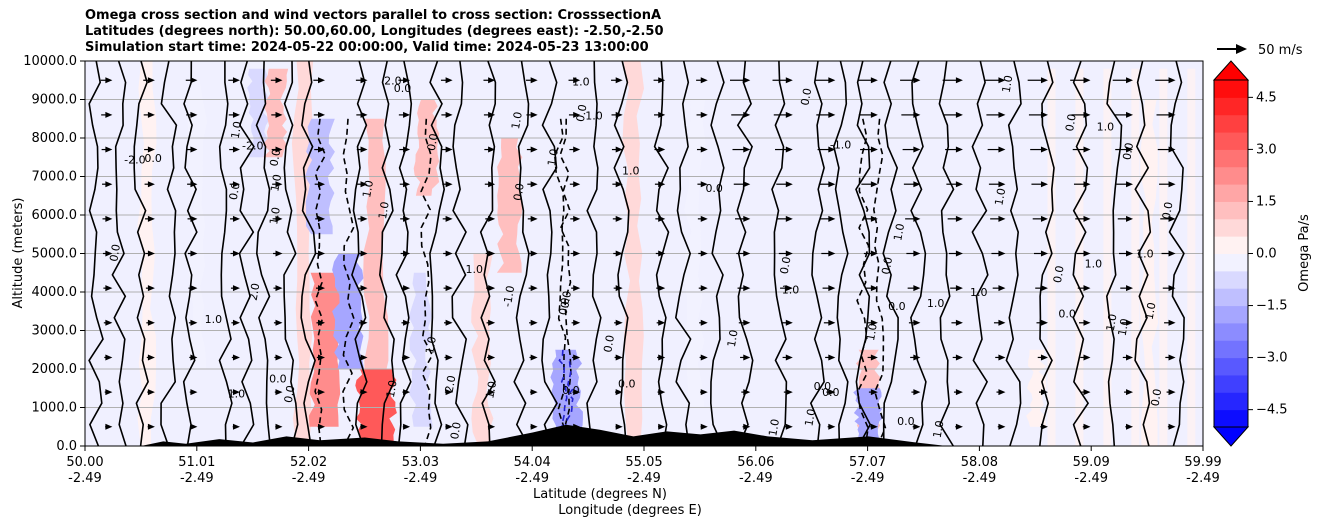 The height and width of the screenshot is (526, 1320). What do you see at coordinates (66, 446) in the screenshot?
I see `y-tick-label: 0.0` at bounding box center [66, 446].